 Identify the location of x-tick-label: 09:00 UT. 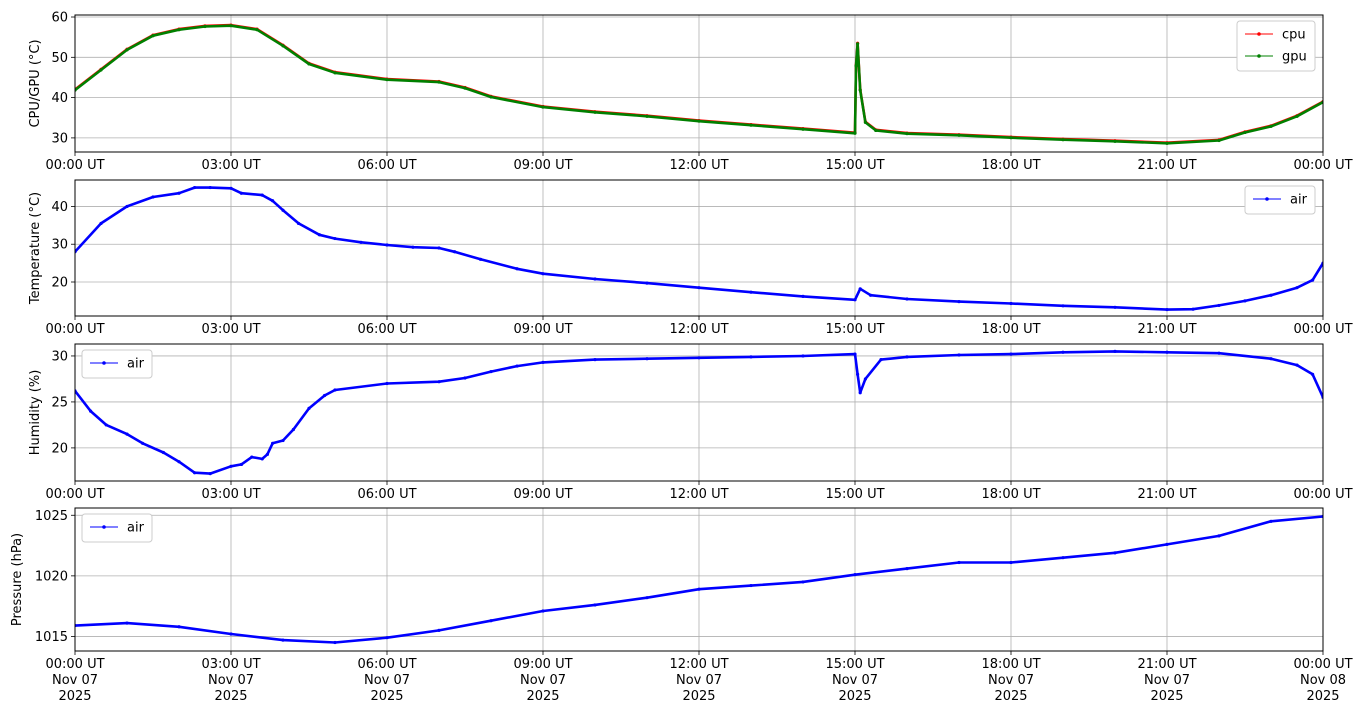
(542, 664).